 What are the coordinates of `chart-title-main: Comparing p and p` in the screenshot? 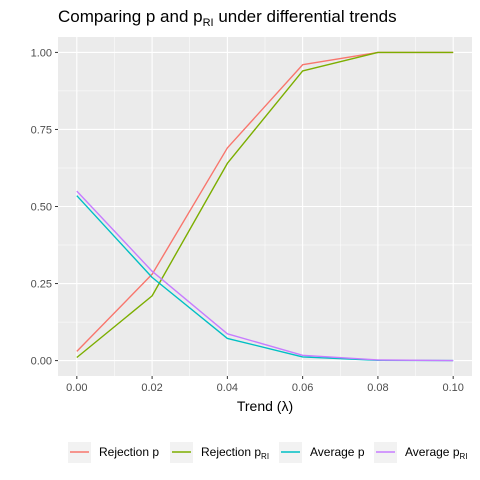 It's located at (130, 16).